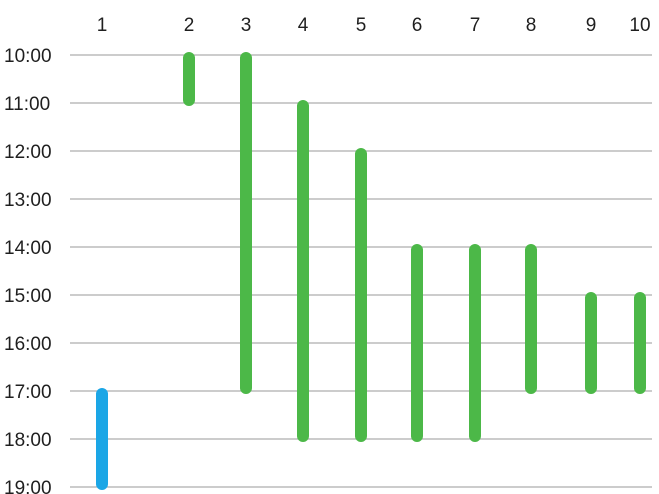  What do you see at coordinates (102, 25) in the screenshot?
I see `column-label: 1` at bounding box center [102, 25].